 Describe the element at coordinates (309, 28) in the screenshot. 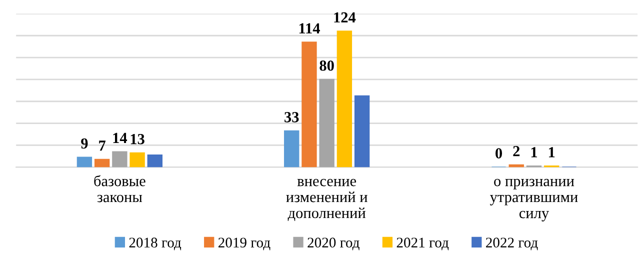

I see `data-label: 114` at that location.